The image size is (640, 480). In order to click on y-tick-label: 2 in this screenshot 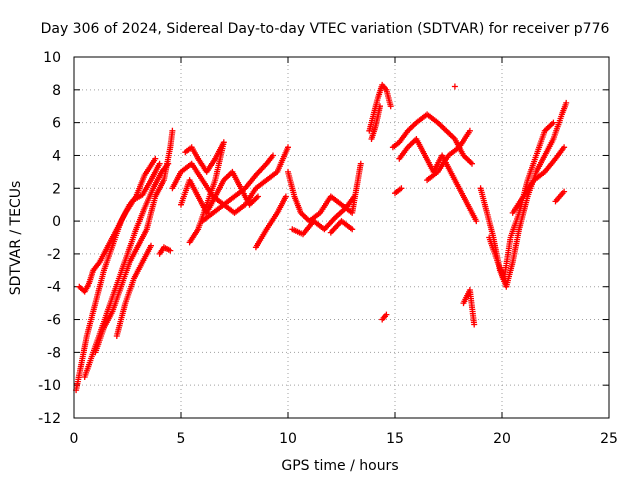, I will do `click(56, 189)`.